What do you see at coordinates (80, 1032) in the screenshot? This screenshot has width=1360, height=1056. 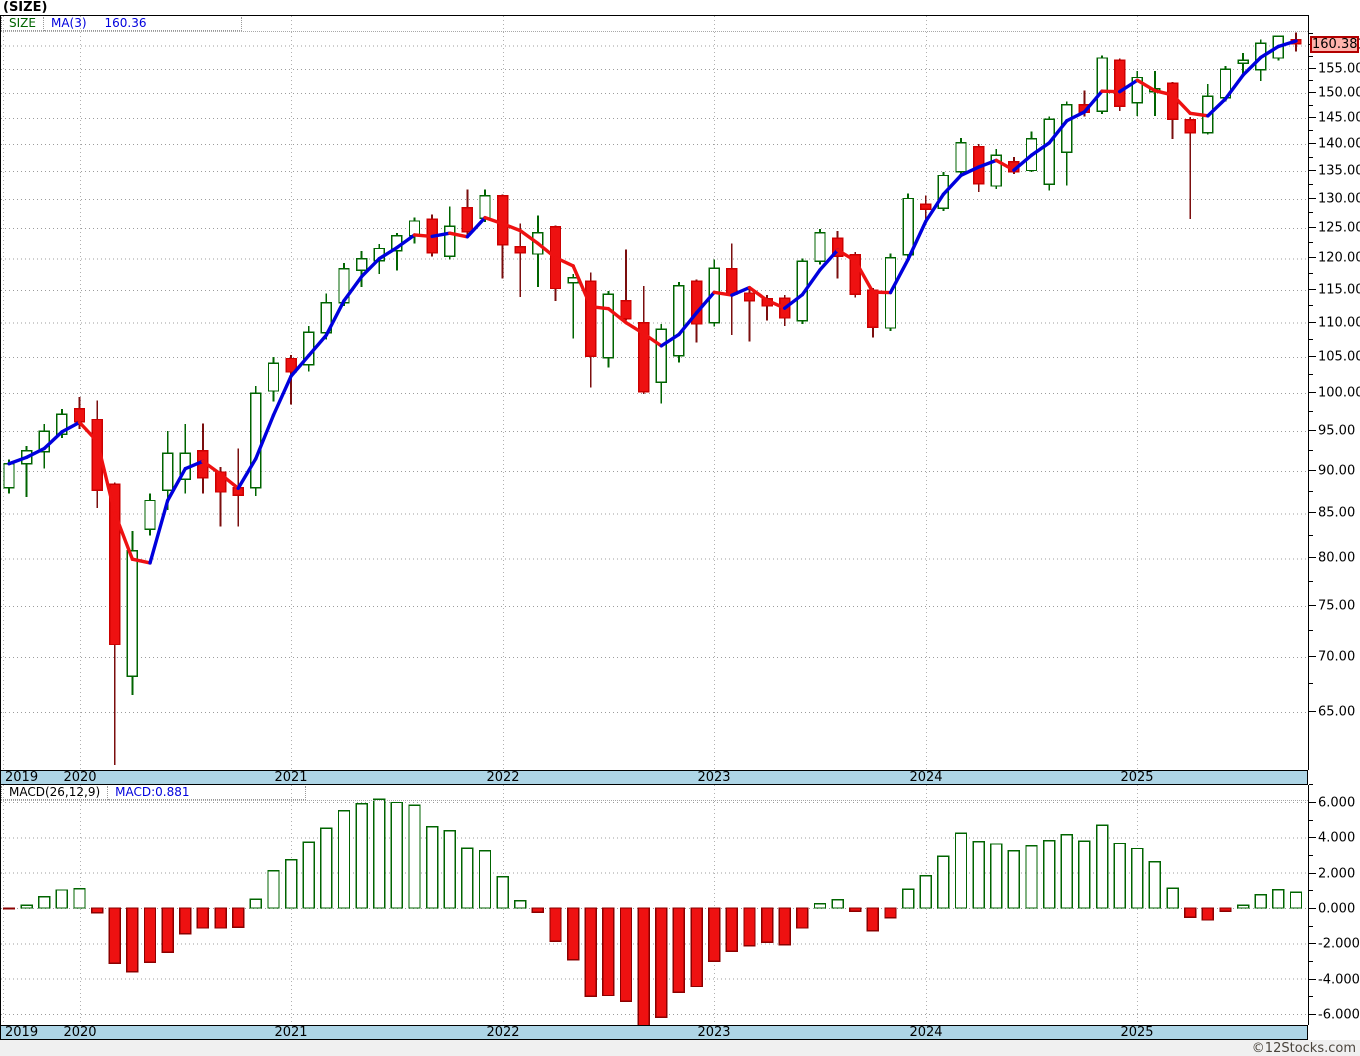 I see `year-label: 2020` at bounding box center [80, 1032].